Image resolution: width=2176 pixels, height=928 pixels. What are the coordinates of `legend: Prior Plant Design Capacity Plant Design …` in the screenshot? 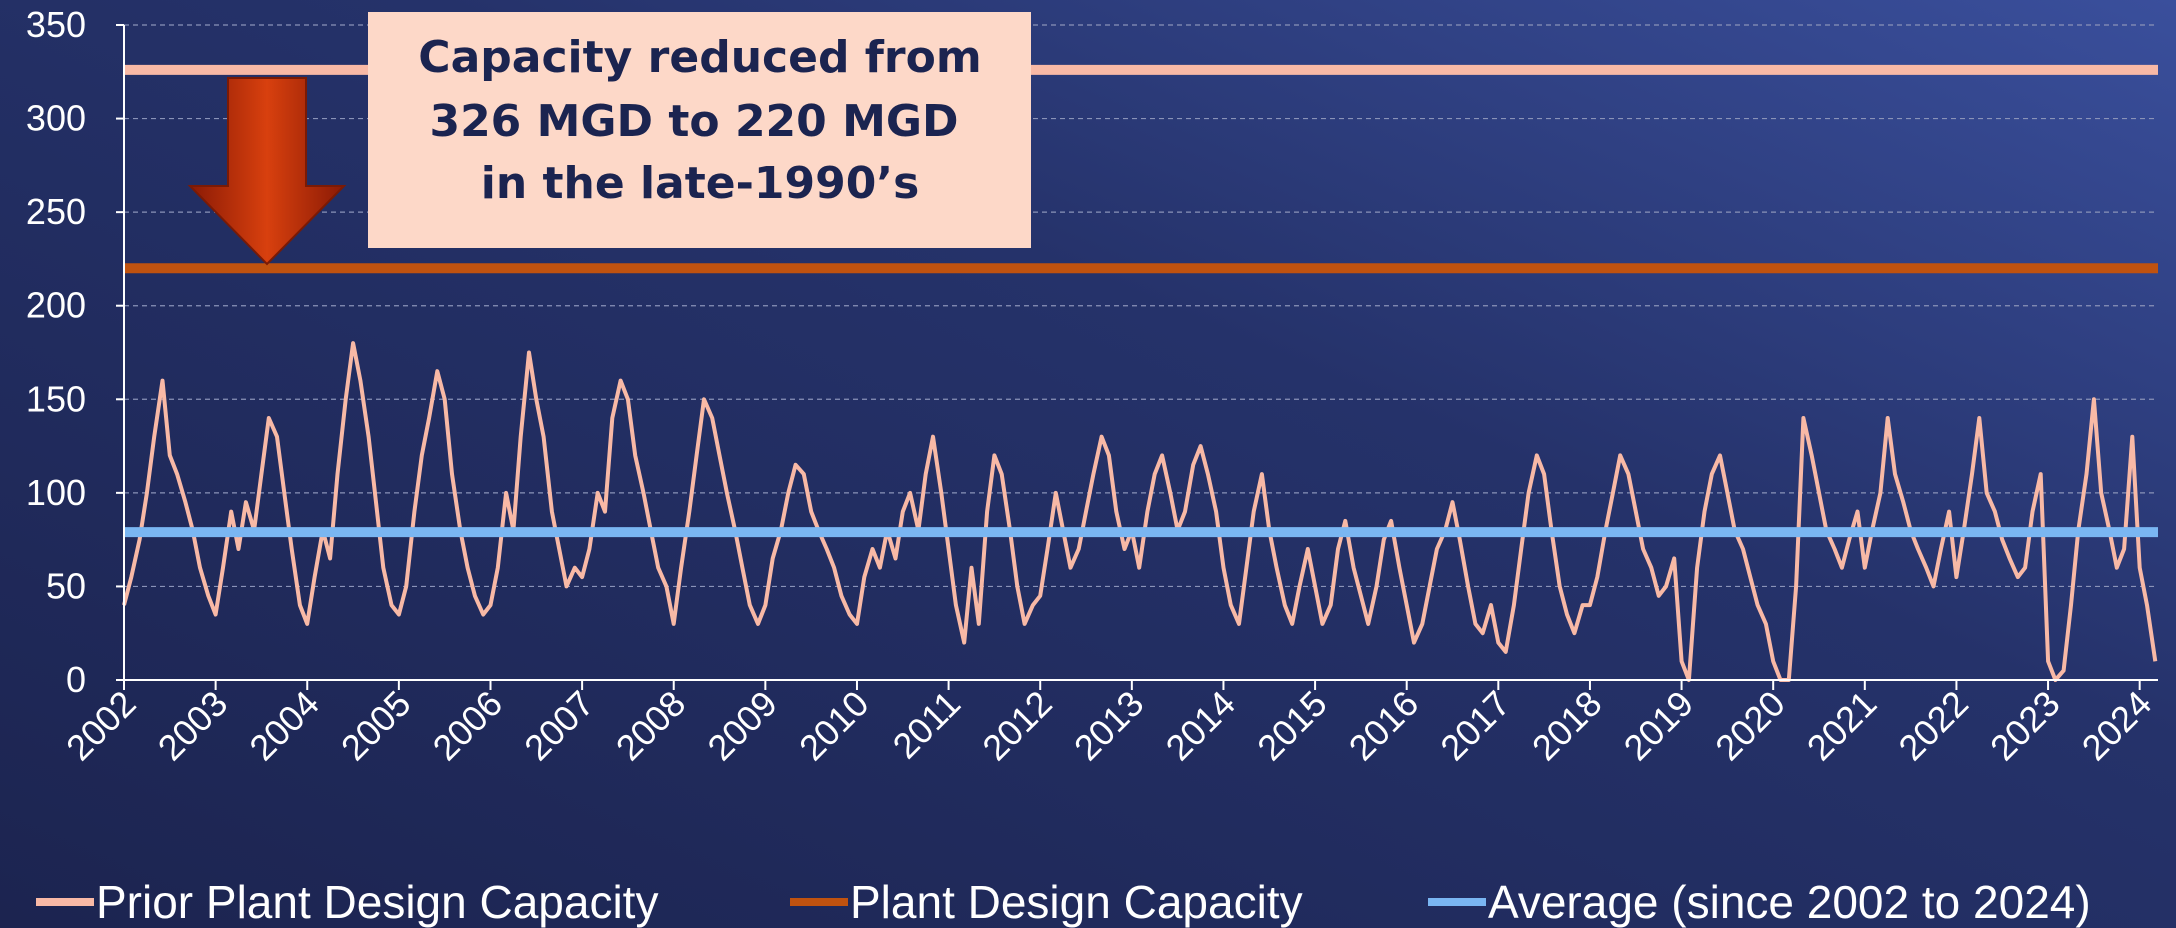 It's located at (1063, 902).